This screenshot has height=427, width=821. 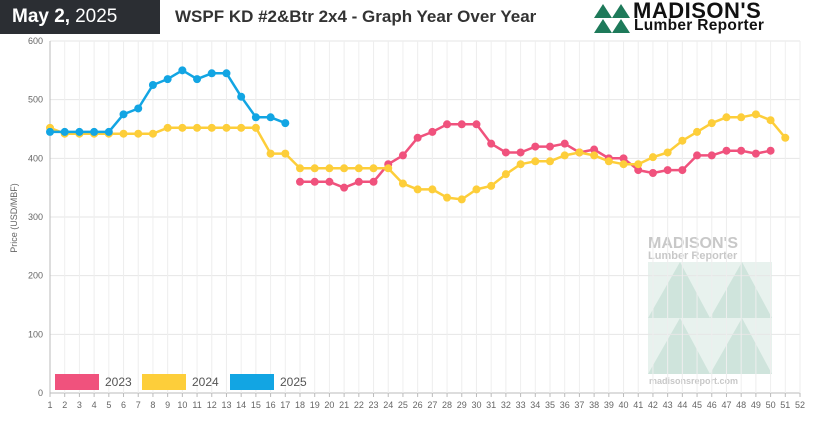 I want to click on legend: 2023 2024 2025, so click(x=181, y=382).